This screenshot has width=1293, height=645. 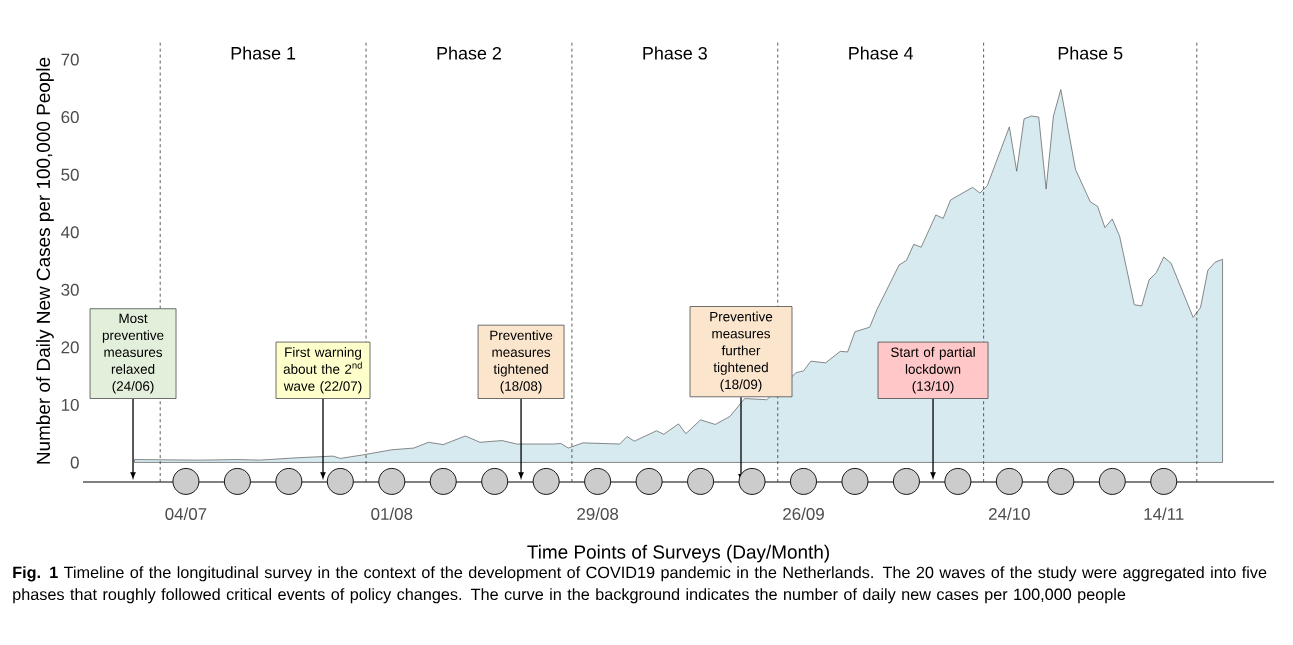 I want to click on annotation: Preventive measures further tightened (18/09), so click(x=741, y=351).